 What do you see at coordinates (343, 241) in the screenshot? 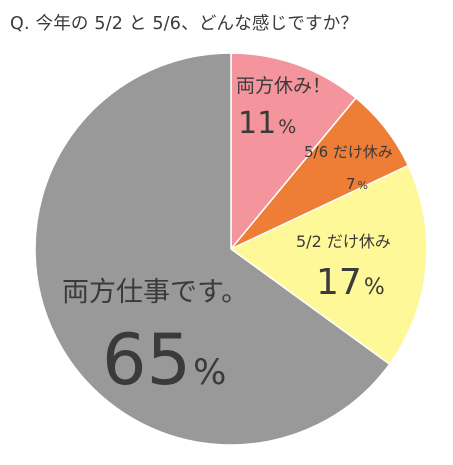
I see `slice-label-3: 5/2 だけ休み` at bounding box center [343, 241].